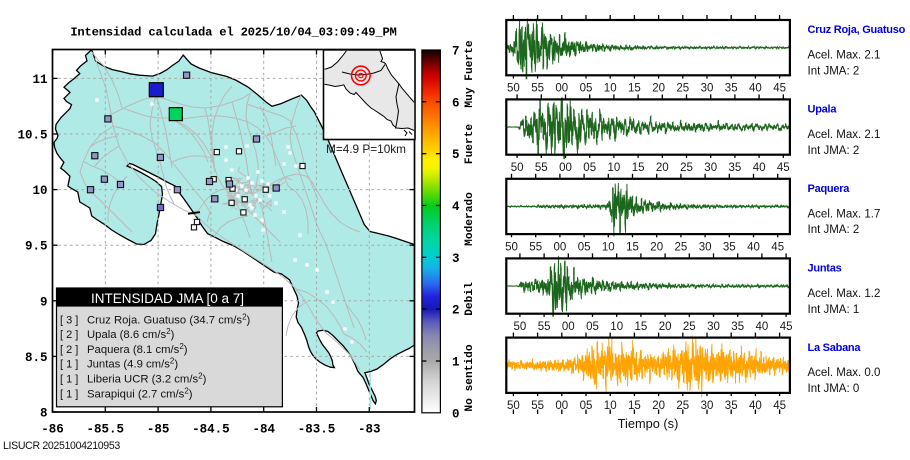 Image resolution: width=910 pixels, height=460 pixels. I want to click on svg-text: La Sabana, so click(835, 348).